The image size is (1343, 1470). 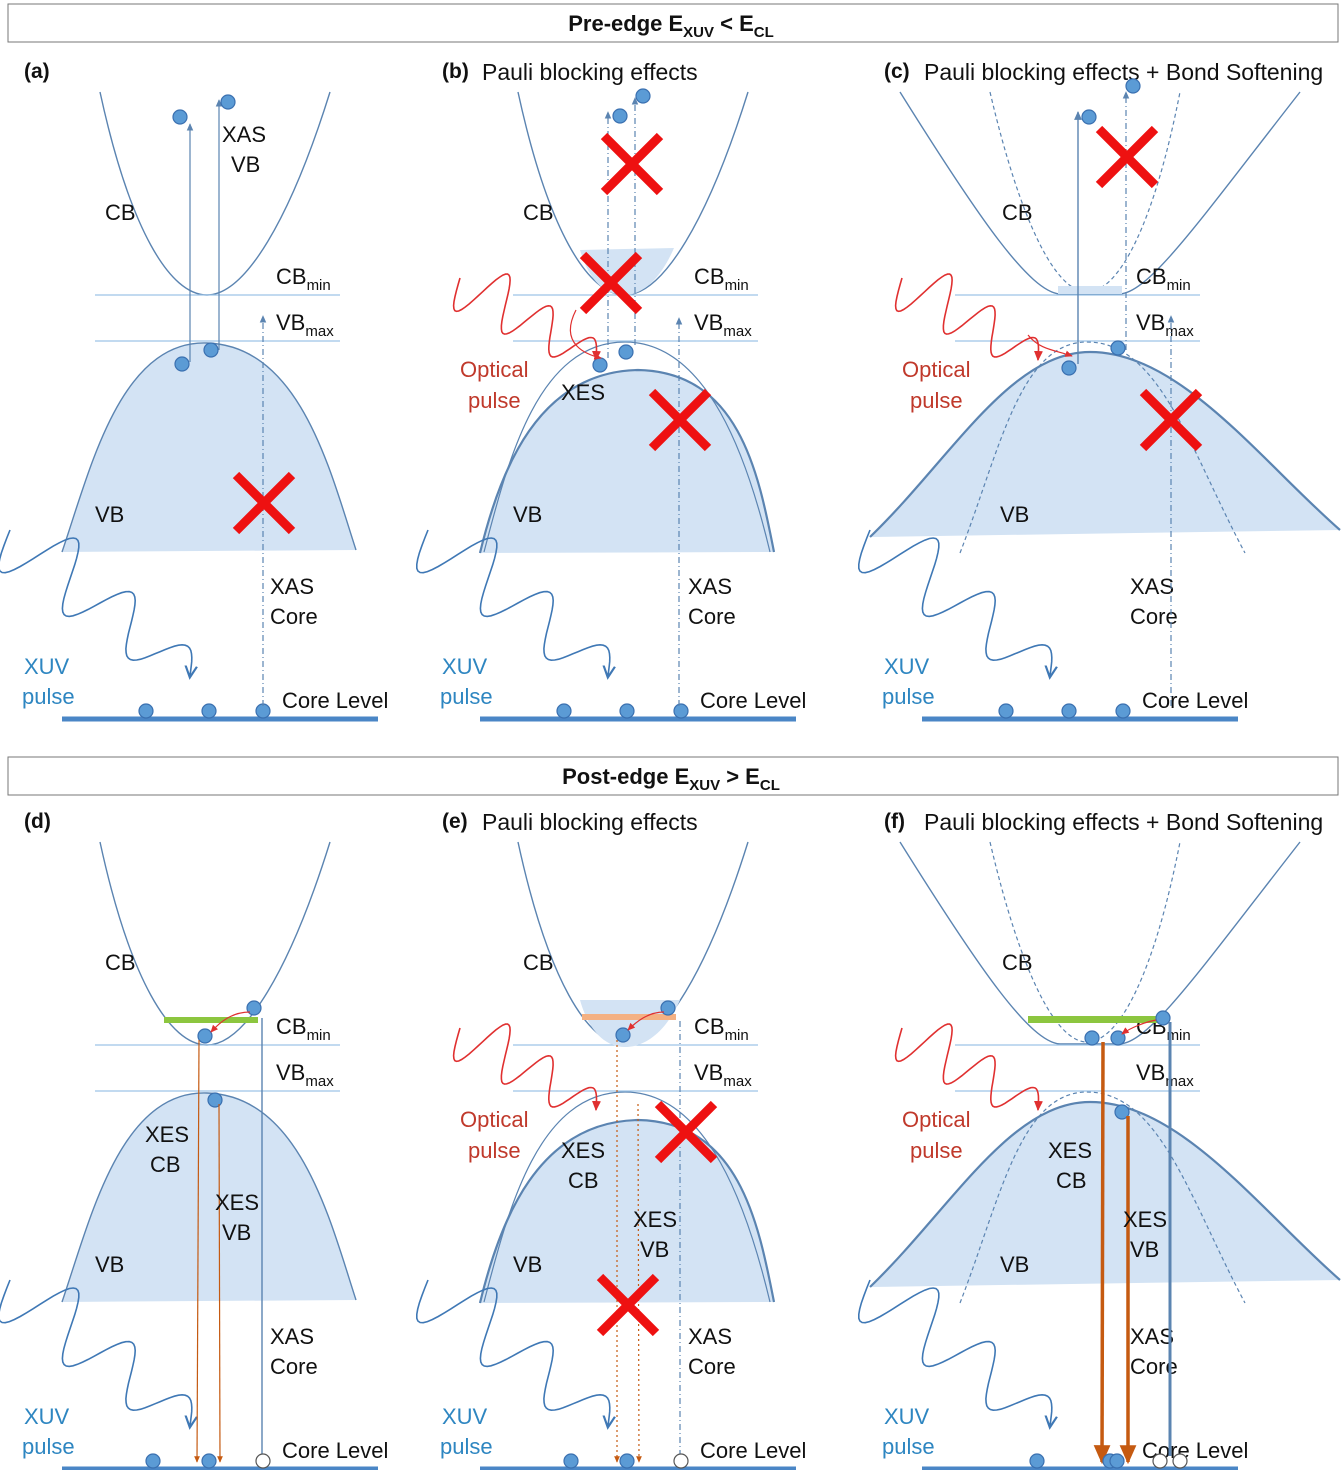 What do you see at coordinates (1102, 1197) in the screenshot?
I see `panel-f-vb-original-dashed` at bounding box center [1102, 1197].